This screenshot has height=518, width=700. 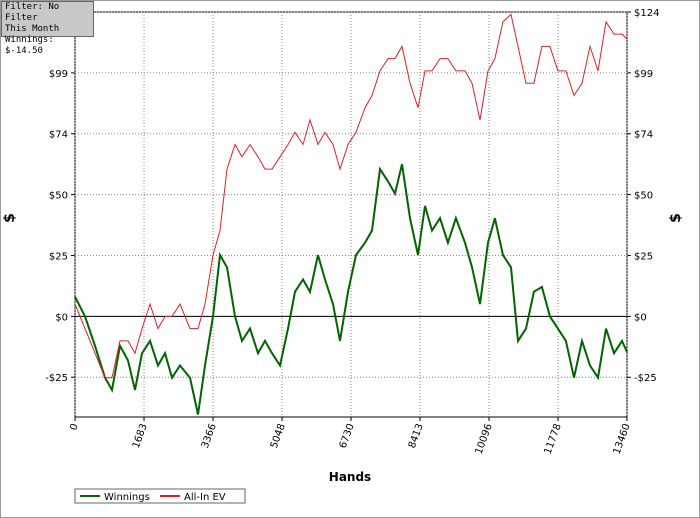 What do you see at coordinates (61, 317) in the screenshot?
I see `y-tick-label: $0` at bounding box center [61, 317].